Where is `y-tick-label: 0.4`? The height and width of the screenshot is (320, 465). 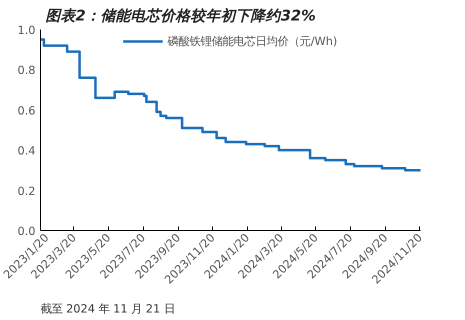 y-tick-label: 0.4 is located at coordinates (26, 151).